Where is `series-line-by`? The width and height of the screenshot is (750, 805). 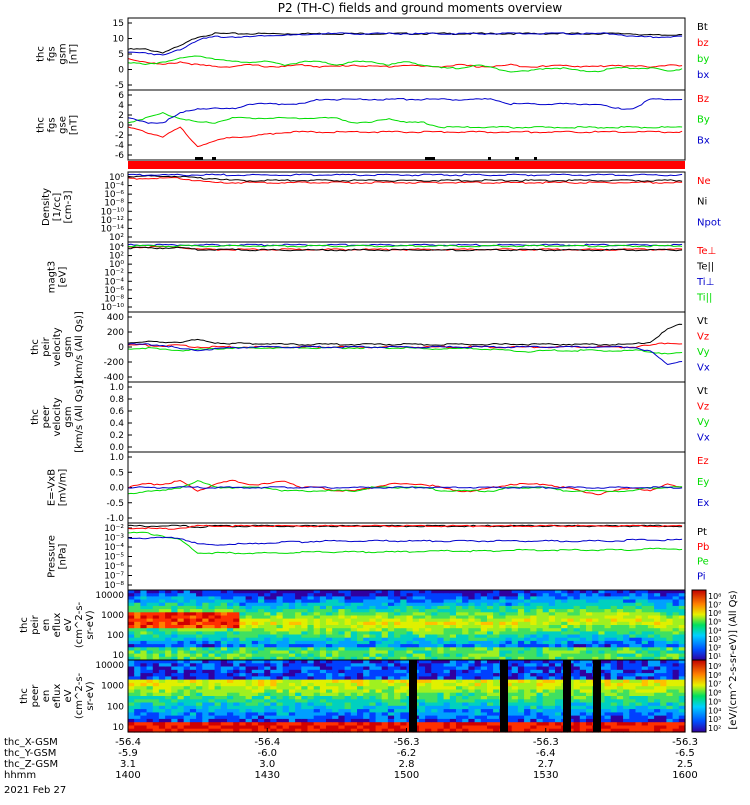
series-line-by is located at coordinates (405, 64).